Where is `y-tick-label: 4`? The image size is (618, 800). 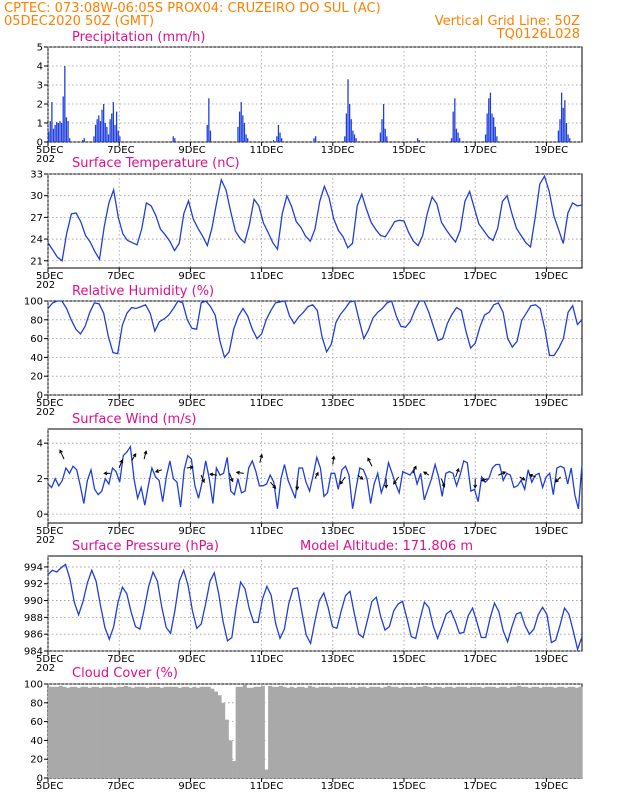 y-tick-label: 4 is located at coordinates (40, 444).